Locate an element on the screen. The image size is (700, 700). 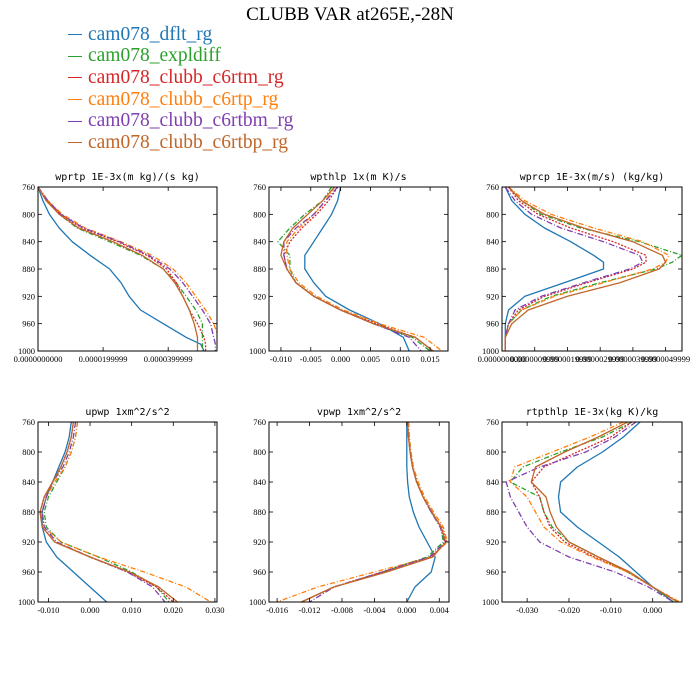
legend-label: cam078_clubb_c6rtbm_rg is located at coordinates (191, 121).